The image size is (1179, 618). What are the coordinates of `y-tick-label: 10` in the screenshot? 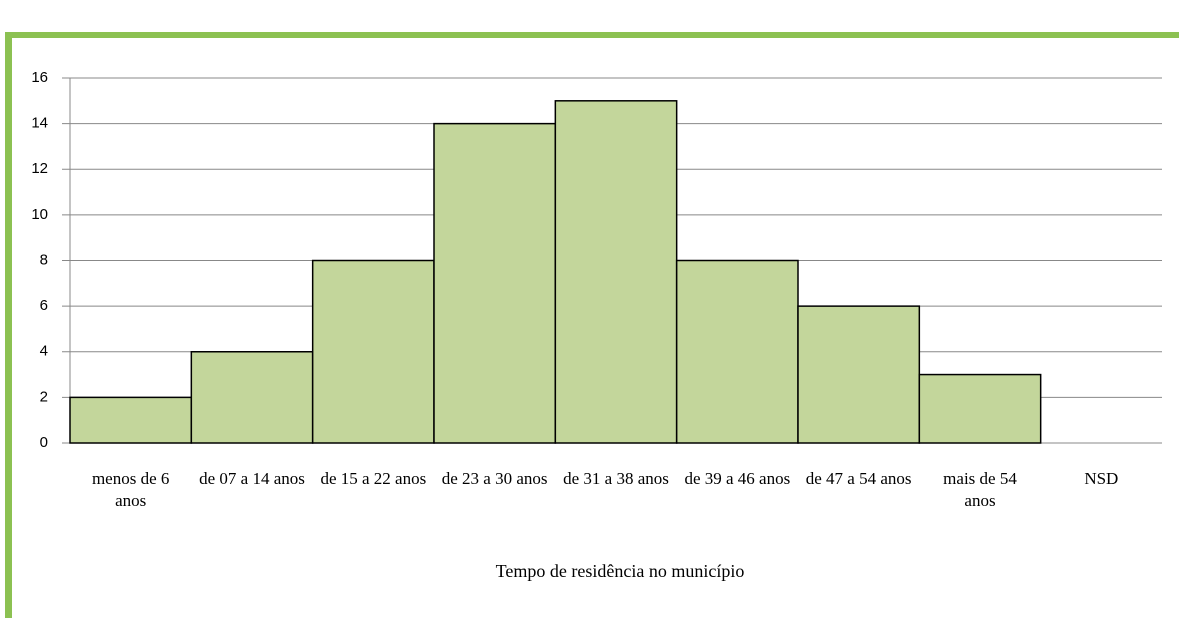 It's located at (39, 214).